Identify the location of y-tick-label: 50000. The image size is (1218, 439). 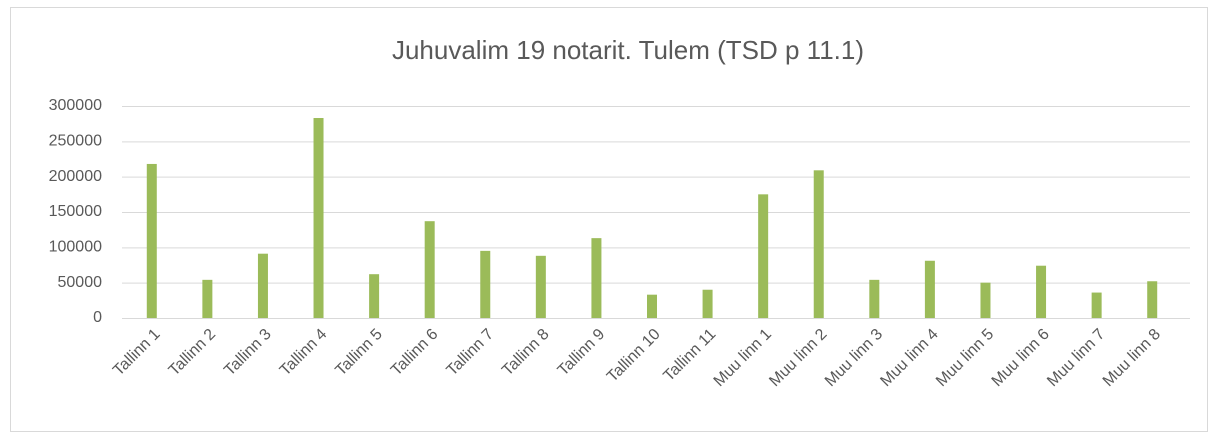
(80, 282).